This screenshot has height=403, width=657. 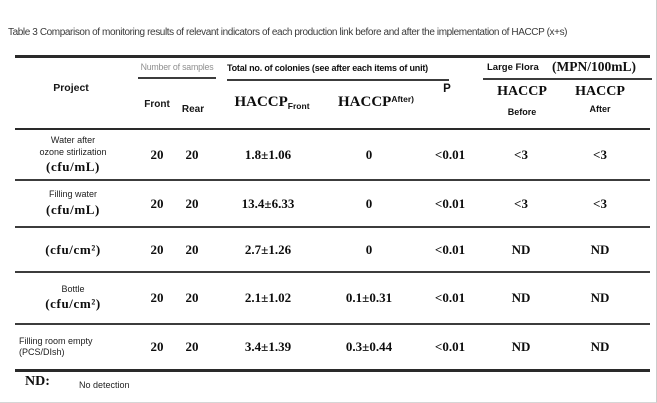 What do you see at coordinates (73, 151) in the screenshot?
I see `row-name-line: ozone stirlization` at bounding box center [73, 151].